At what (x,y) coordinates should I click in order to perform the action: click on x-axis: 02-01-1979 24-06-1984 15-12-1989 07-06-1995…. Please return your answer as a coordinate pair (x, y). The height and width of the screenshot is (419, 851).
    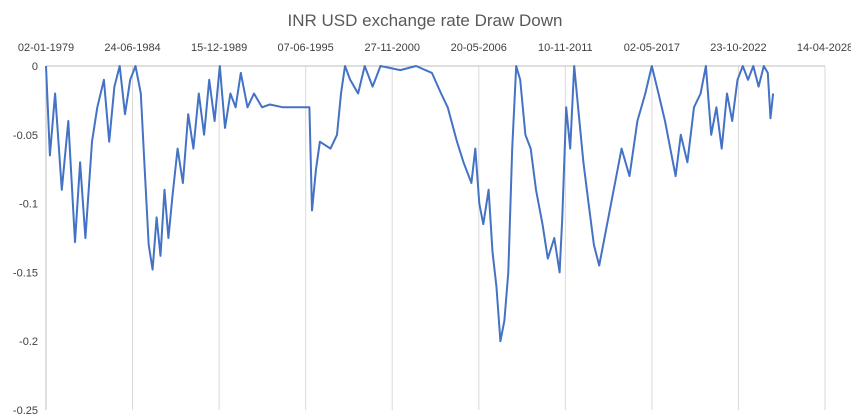
    Looking at the image, I should click on (434, 54).